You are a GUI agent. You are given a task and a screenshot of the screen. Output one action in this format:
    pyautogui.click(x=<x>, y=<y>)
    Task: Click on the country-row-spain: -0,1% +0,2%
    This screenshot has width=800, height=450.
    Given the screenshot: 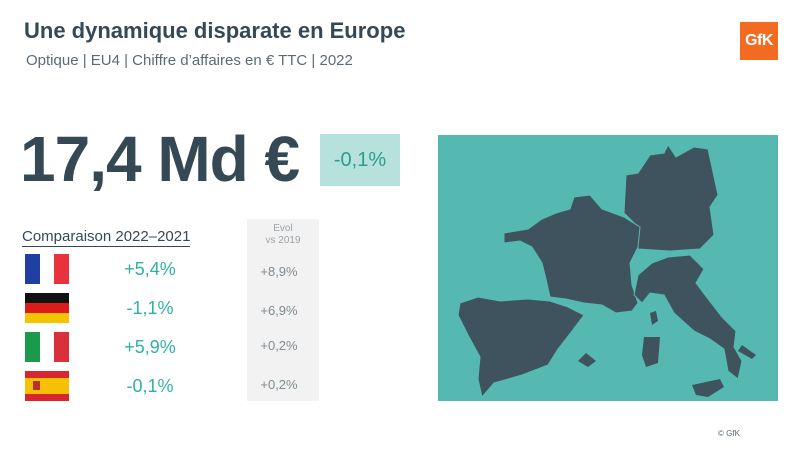 What is the action you would take?
    pyautogui.click(x=165, y=389)
    